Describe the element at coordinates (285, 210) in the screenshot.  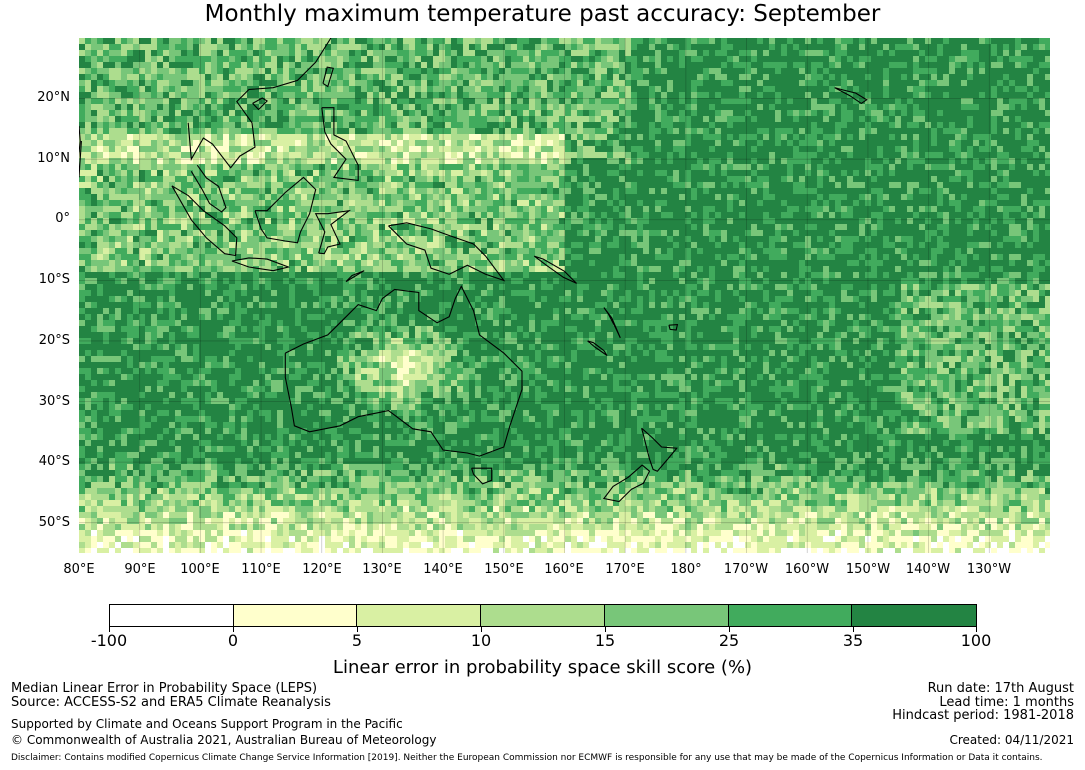
I see `borneo-coast` at that location.